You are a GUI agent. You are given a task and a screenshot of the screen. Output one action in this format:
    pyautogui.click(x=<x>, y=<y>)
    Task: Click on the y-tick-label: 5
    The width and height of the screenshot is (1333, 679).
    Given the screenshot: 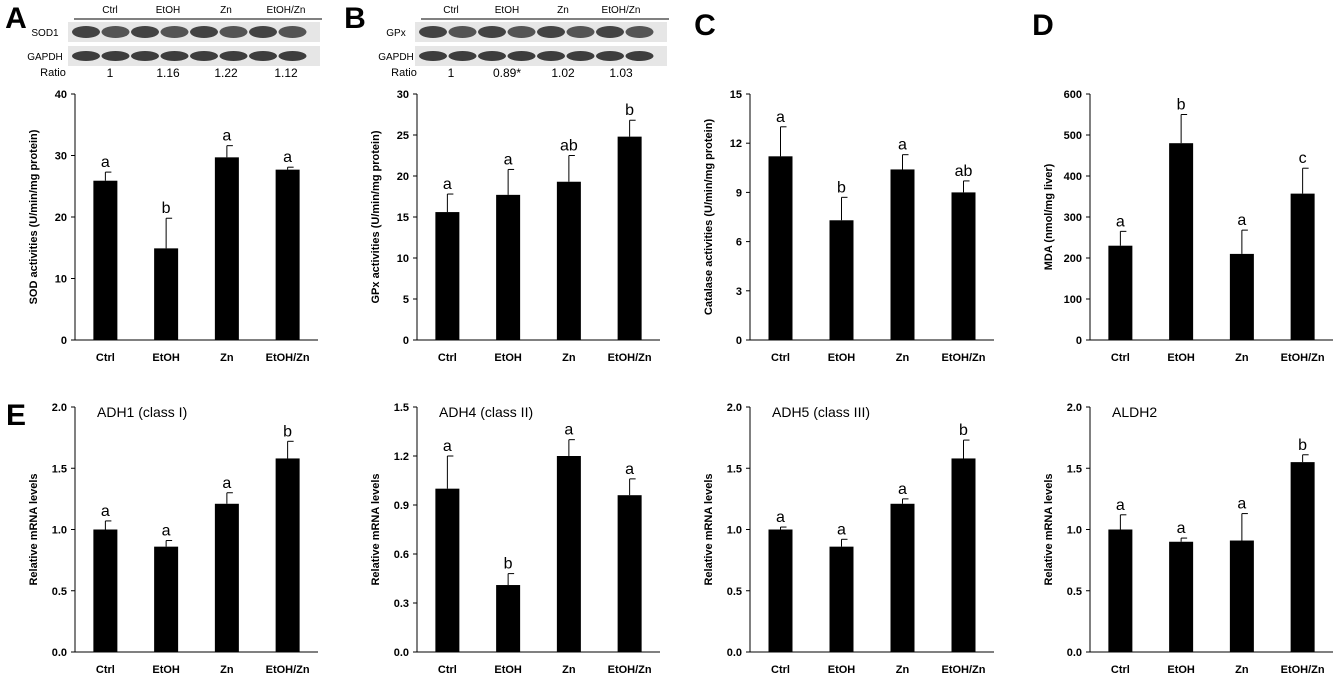 What is the action you would take?
    pyautogui.click(x=406, y=300)
    